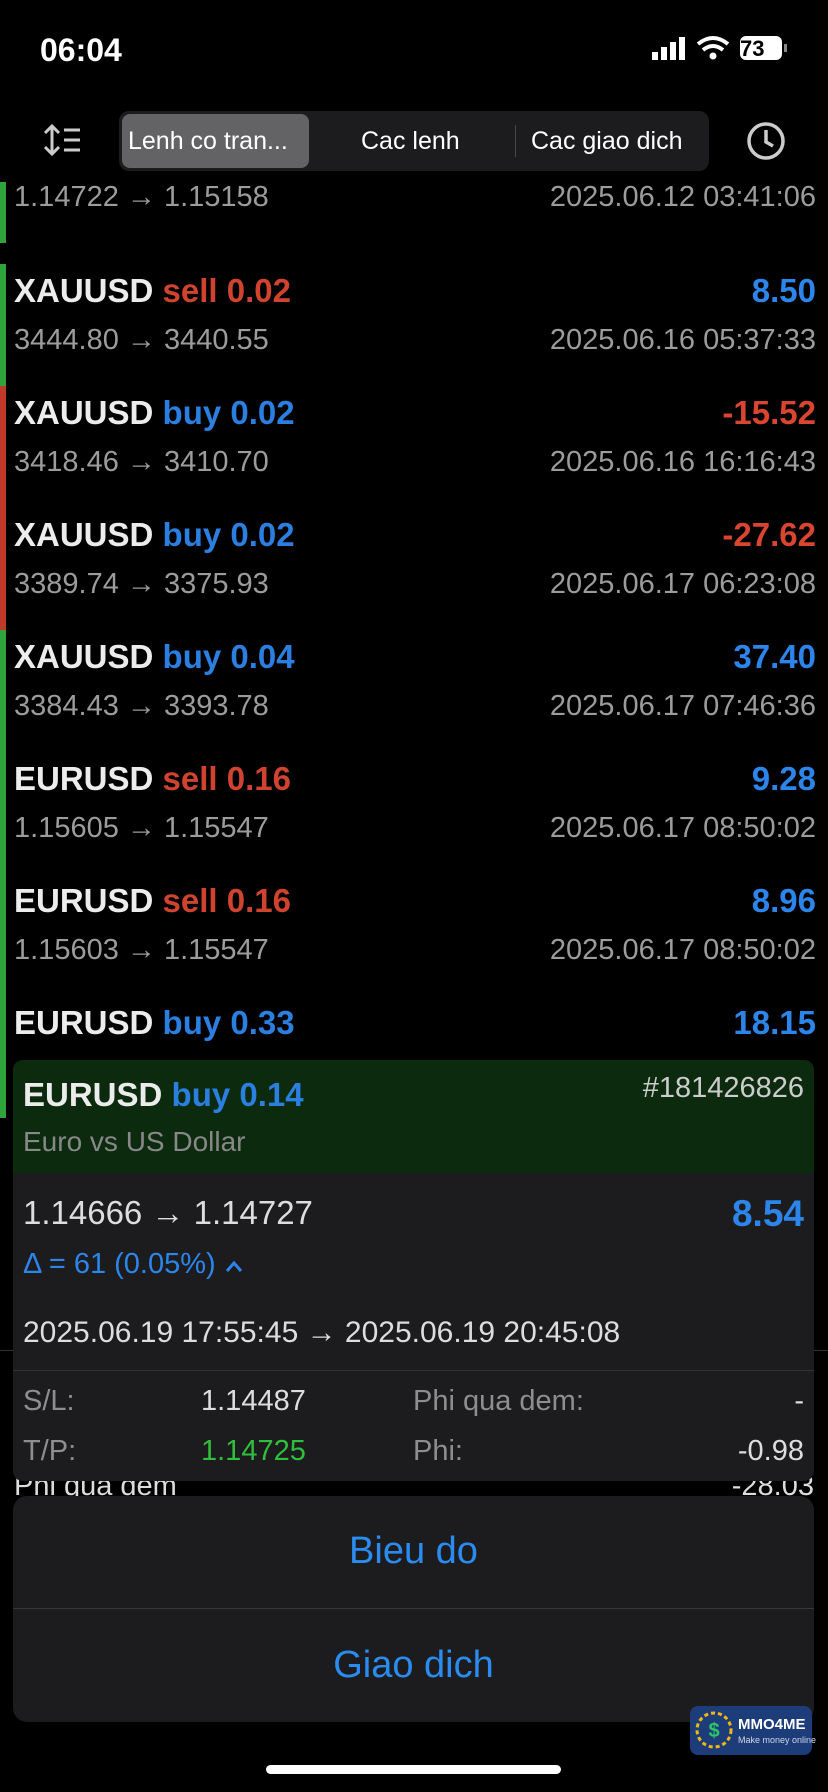  Describe the element at coordinates (414, 1057) in the screenshot. I see `trade-row: EURUSD buy 0.33 18.15` at that location.